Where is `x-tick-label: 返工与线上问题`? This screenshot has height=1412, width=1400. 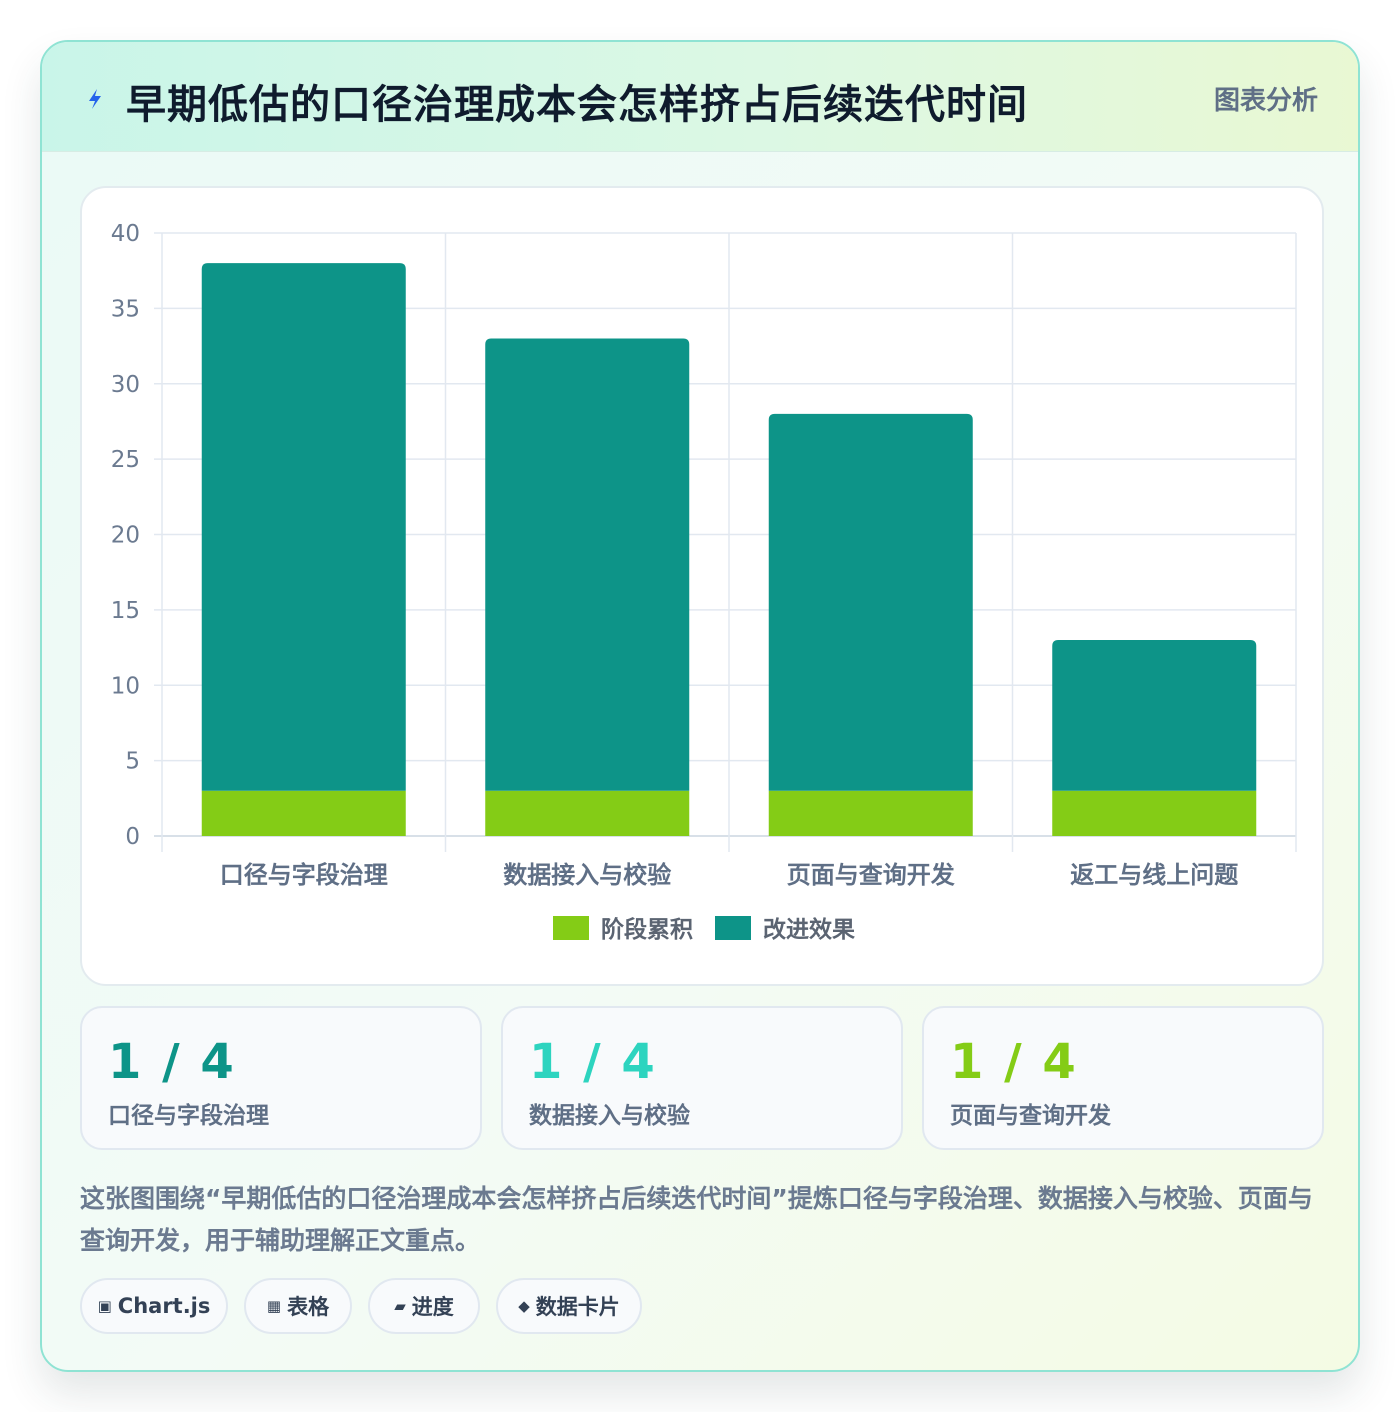 x-tick-label: 返工与线上问题 is located at coordinates (1154, 875).